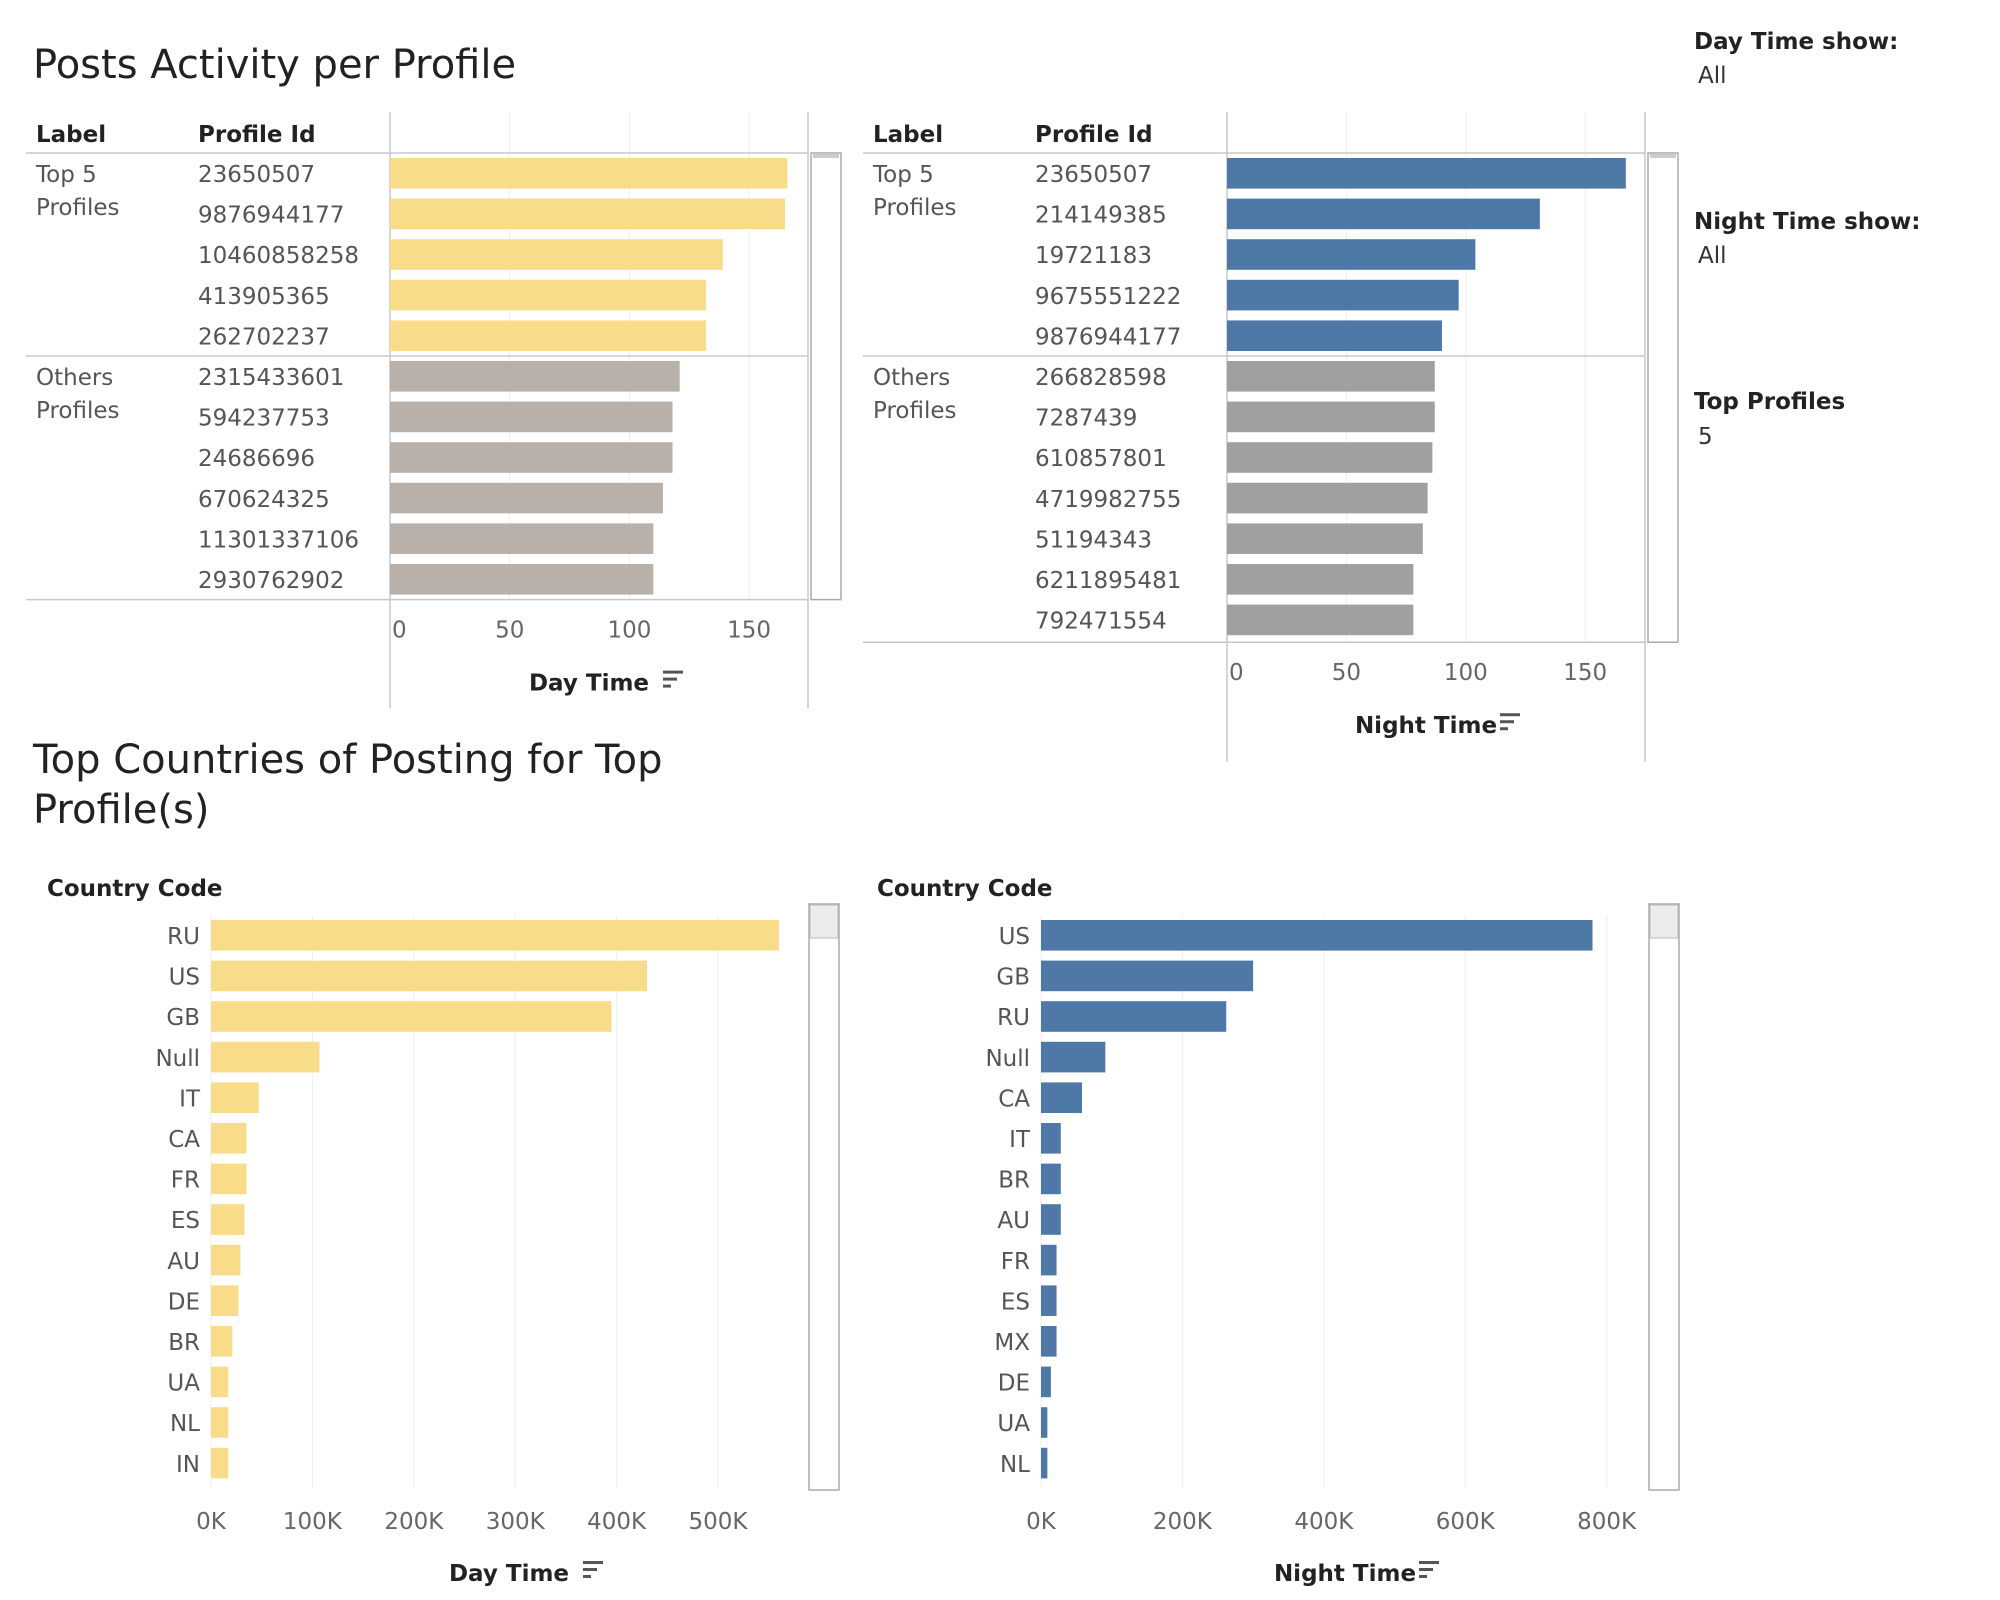  I want to click on day-profile-profile-id: 11301337106, so click(278, 540).